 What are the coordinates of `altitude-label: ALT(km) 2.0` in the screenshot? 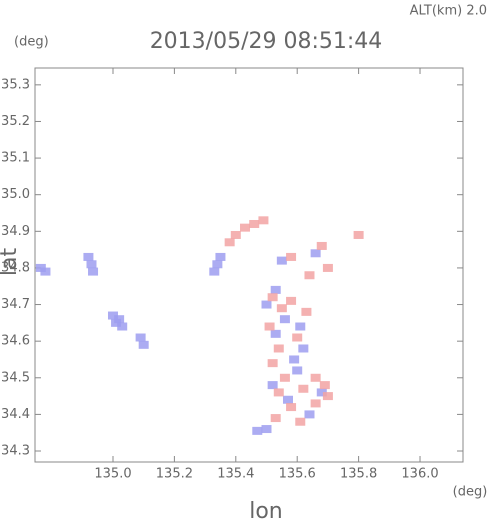 It's located at (448, 11).